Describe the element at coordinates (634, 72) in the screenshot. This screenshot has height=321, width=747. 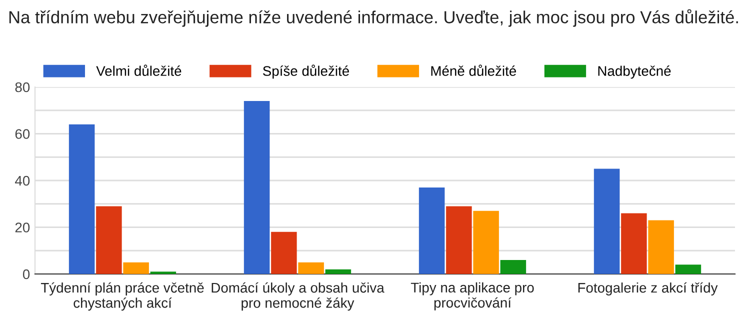
I see `legend-label: Nadbytečné` at that location.